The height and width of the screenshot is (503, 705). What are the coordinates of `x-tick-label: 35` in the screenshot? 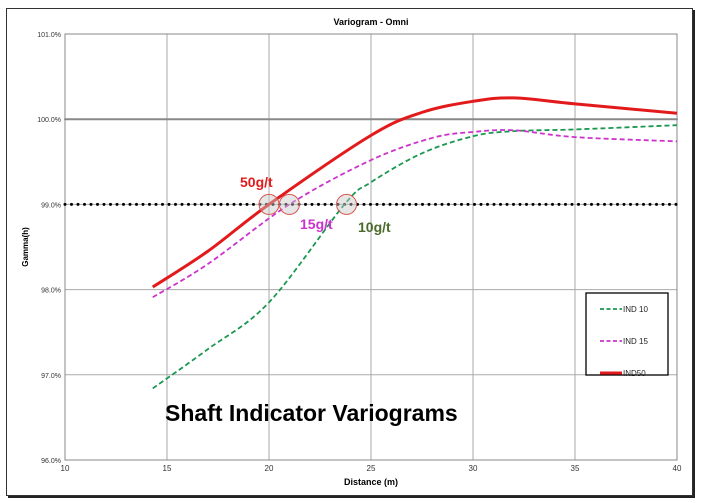 It's located at (575, 468).